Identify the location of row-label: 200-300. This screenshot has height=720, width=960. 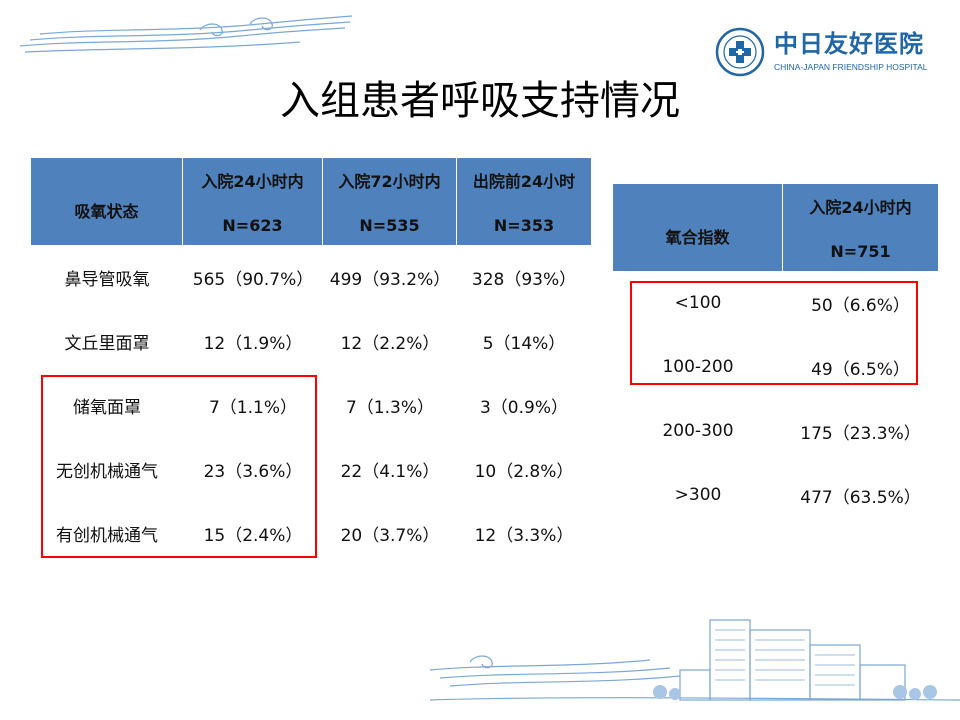
(698, 431).